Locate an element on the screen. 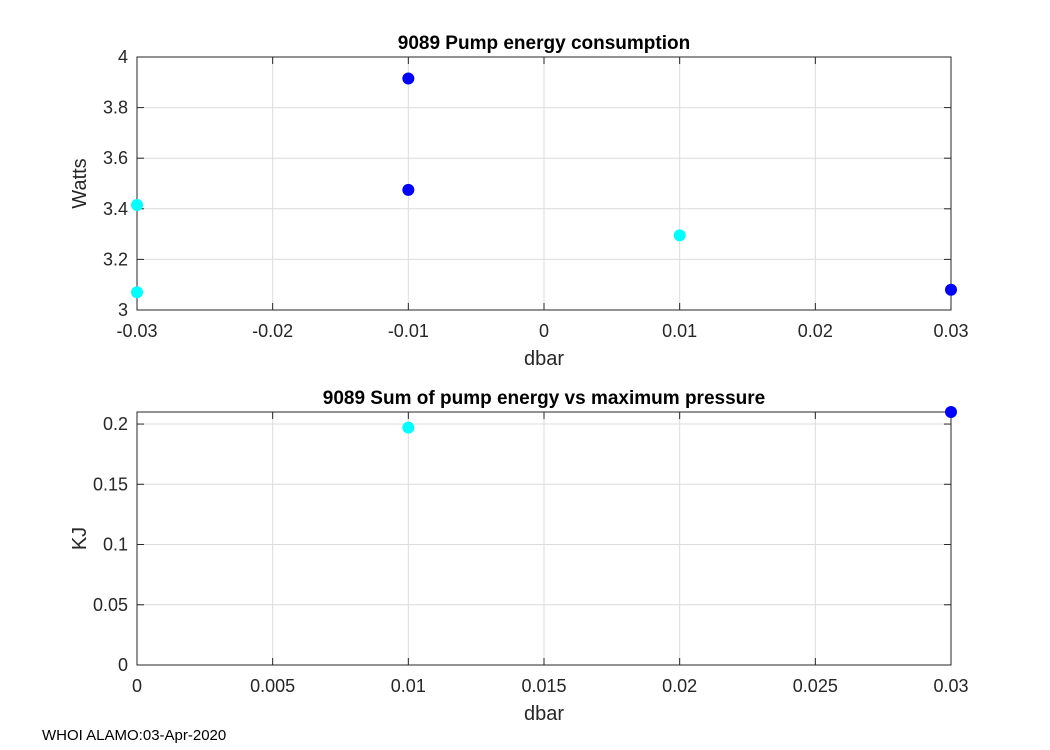 This screenshot has height=750, width=1050. y-tick-label: 0.2 is located at coordinates (115, 424).